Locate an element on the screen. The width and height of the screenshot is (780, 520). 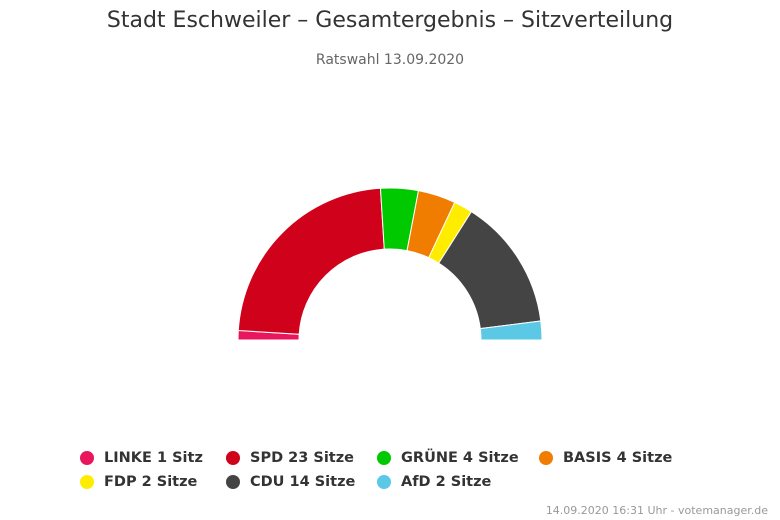
legend-label: CDU 14 Sitze is located at coordinates (303, 482).